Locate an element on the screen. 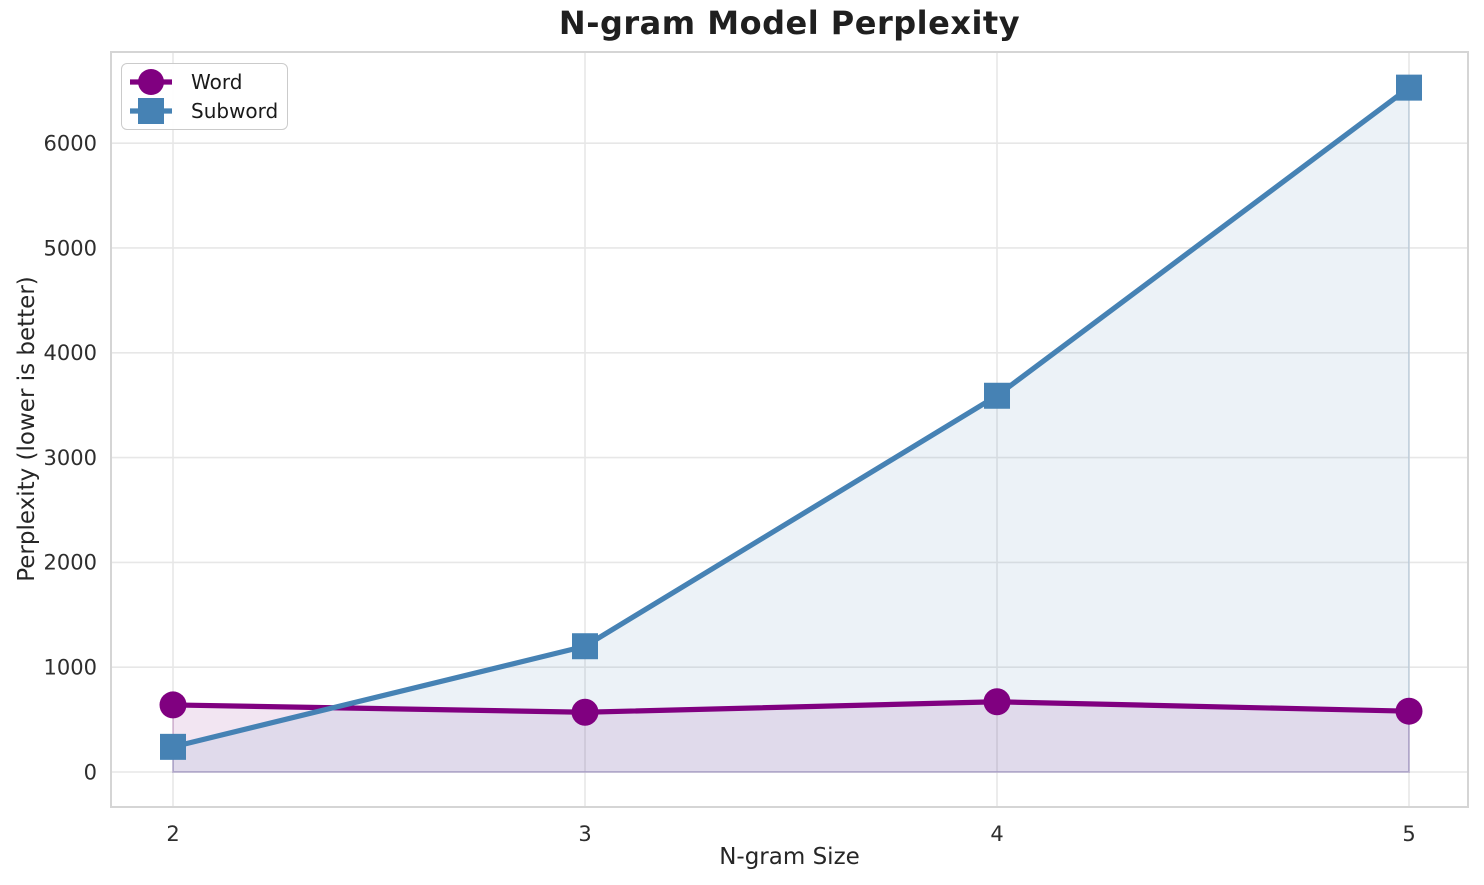  legend: Word Subword is located at coordinates (204, 96).